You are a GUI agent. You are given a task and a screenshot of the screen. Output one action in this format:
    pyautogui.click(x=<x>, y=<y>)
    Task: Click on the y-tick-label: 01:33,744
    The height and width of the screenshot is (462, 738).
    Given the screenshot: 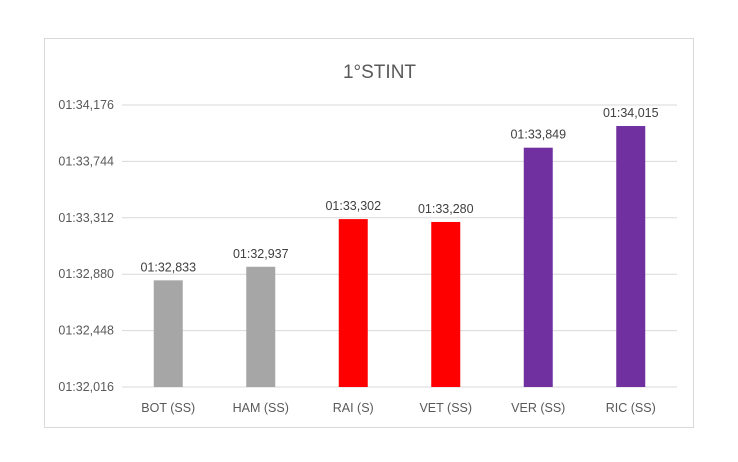 What is the action you would take?
    pyautogui.click(x=86, y=161)
    